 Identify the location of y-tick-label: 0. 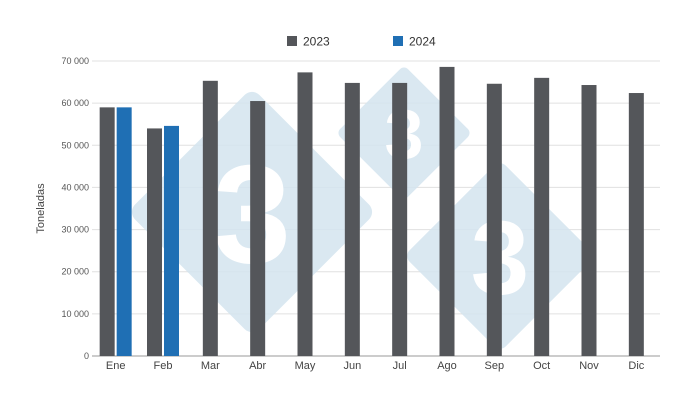
(86, 356).